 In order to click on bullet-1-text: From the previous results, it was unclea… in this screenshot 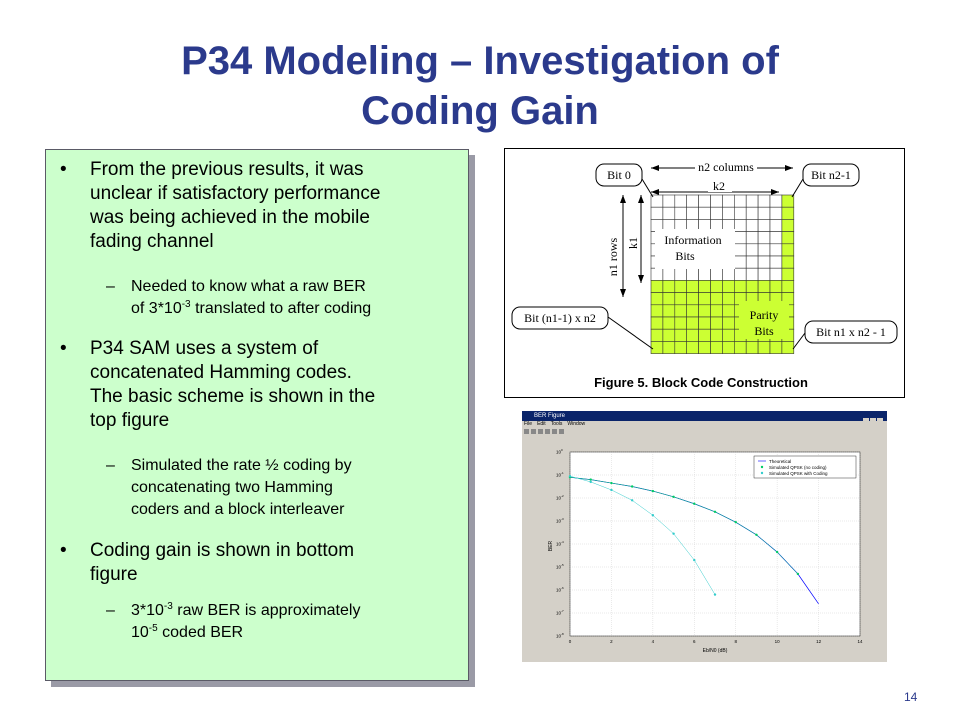, I will do `click(275, 206)`.